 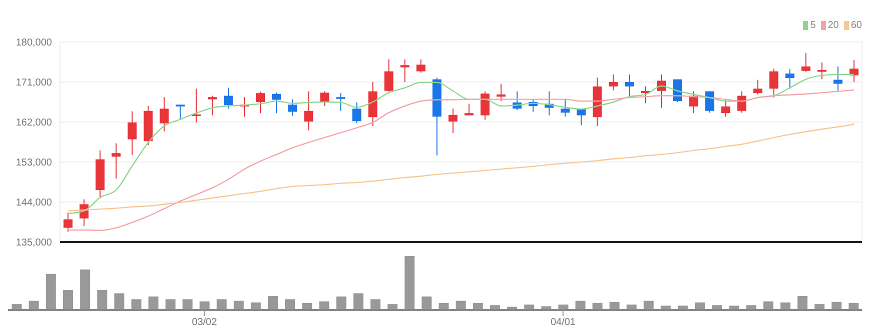 What do you see at coordinates (34, 203) in the screenshot?
I see `y-tick-label: 144,000` at bounding box center [34, 203].